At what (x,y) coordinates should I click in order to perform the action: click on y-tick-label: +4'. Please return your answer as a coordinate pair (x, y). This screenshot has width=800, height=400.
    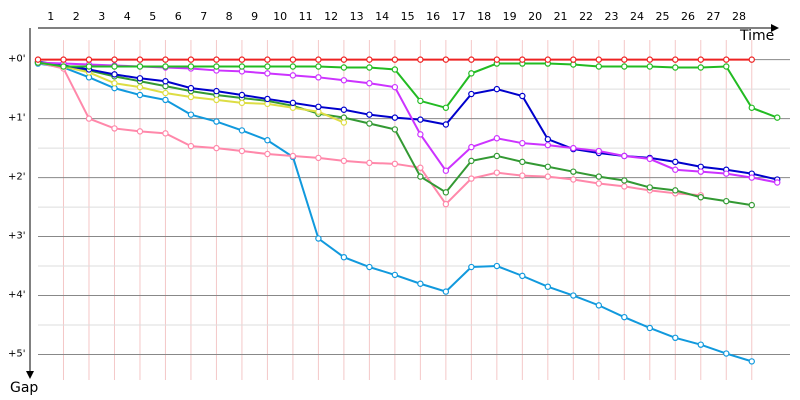
    Looking at the image, I should click on (17, 295).